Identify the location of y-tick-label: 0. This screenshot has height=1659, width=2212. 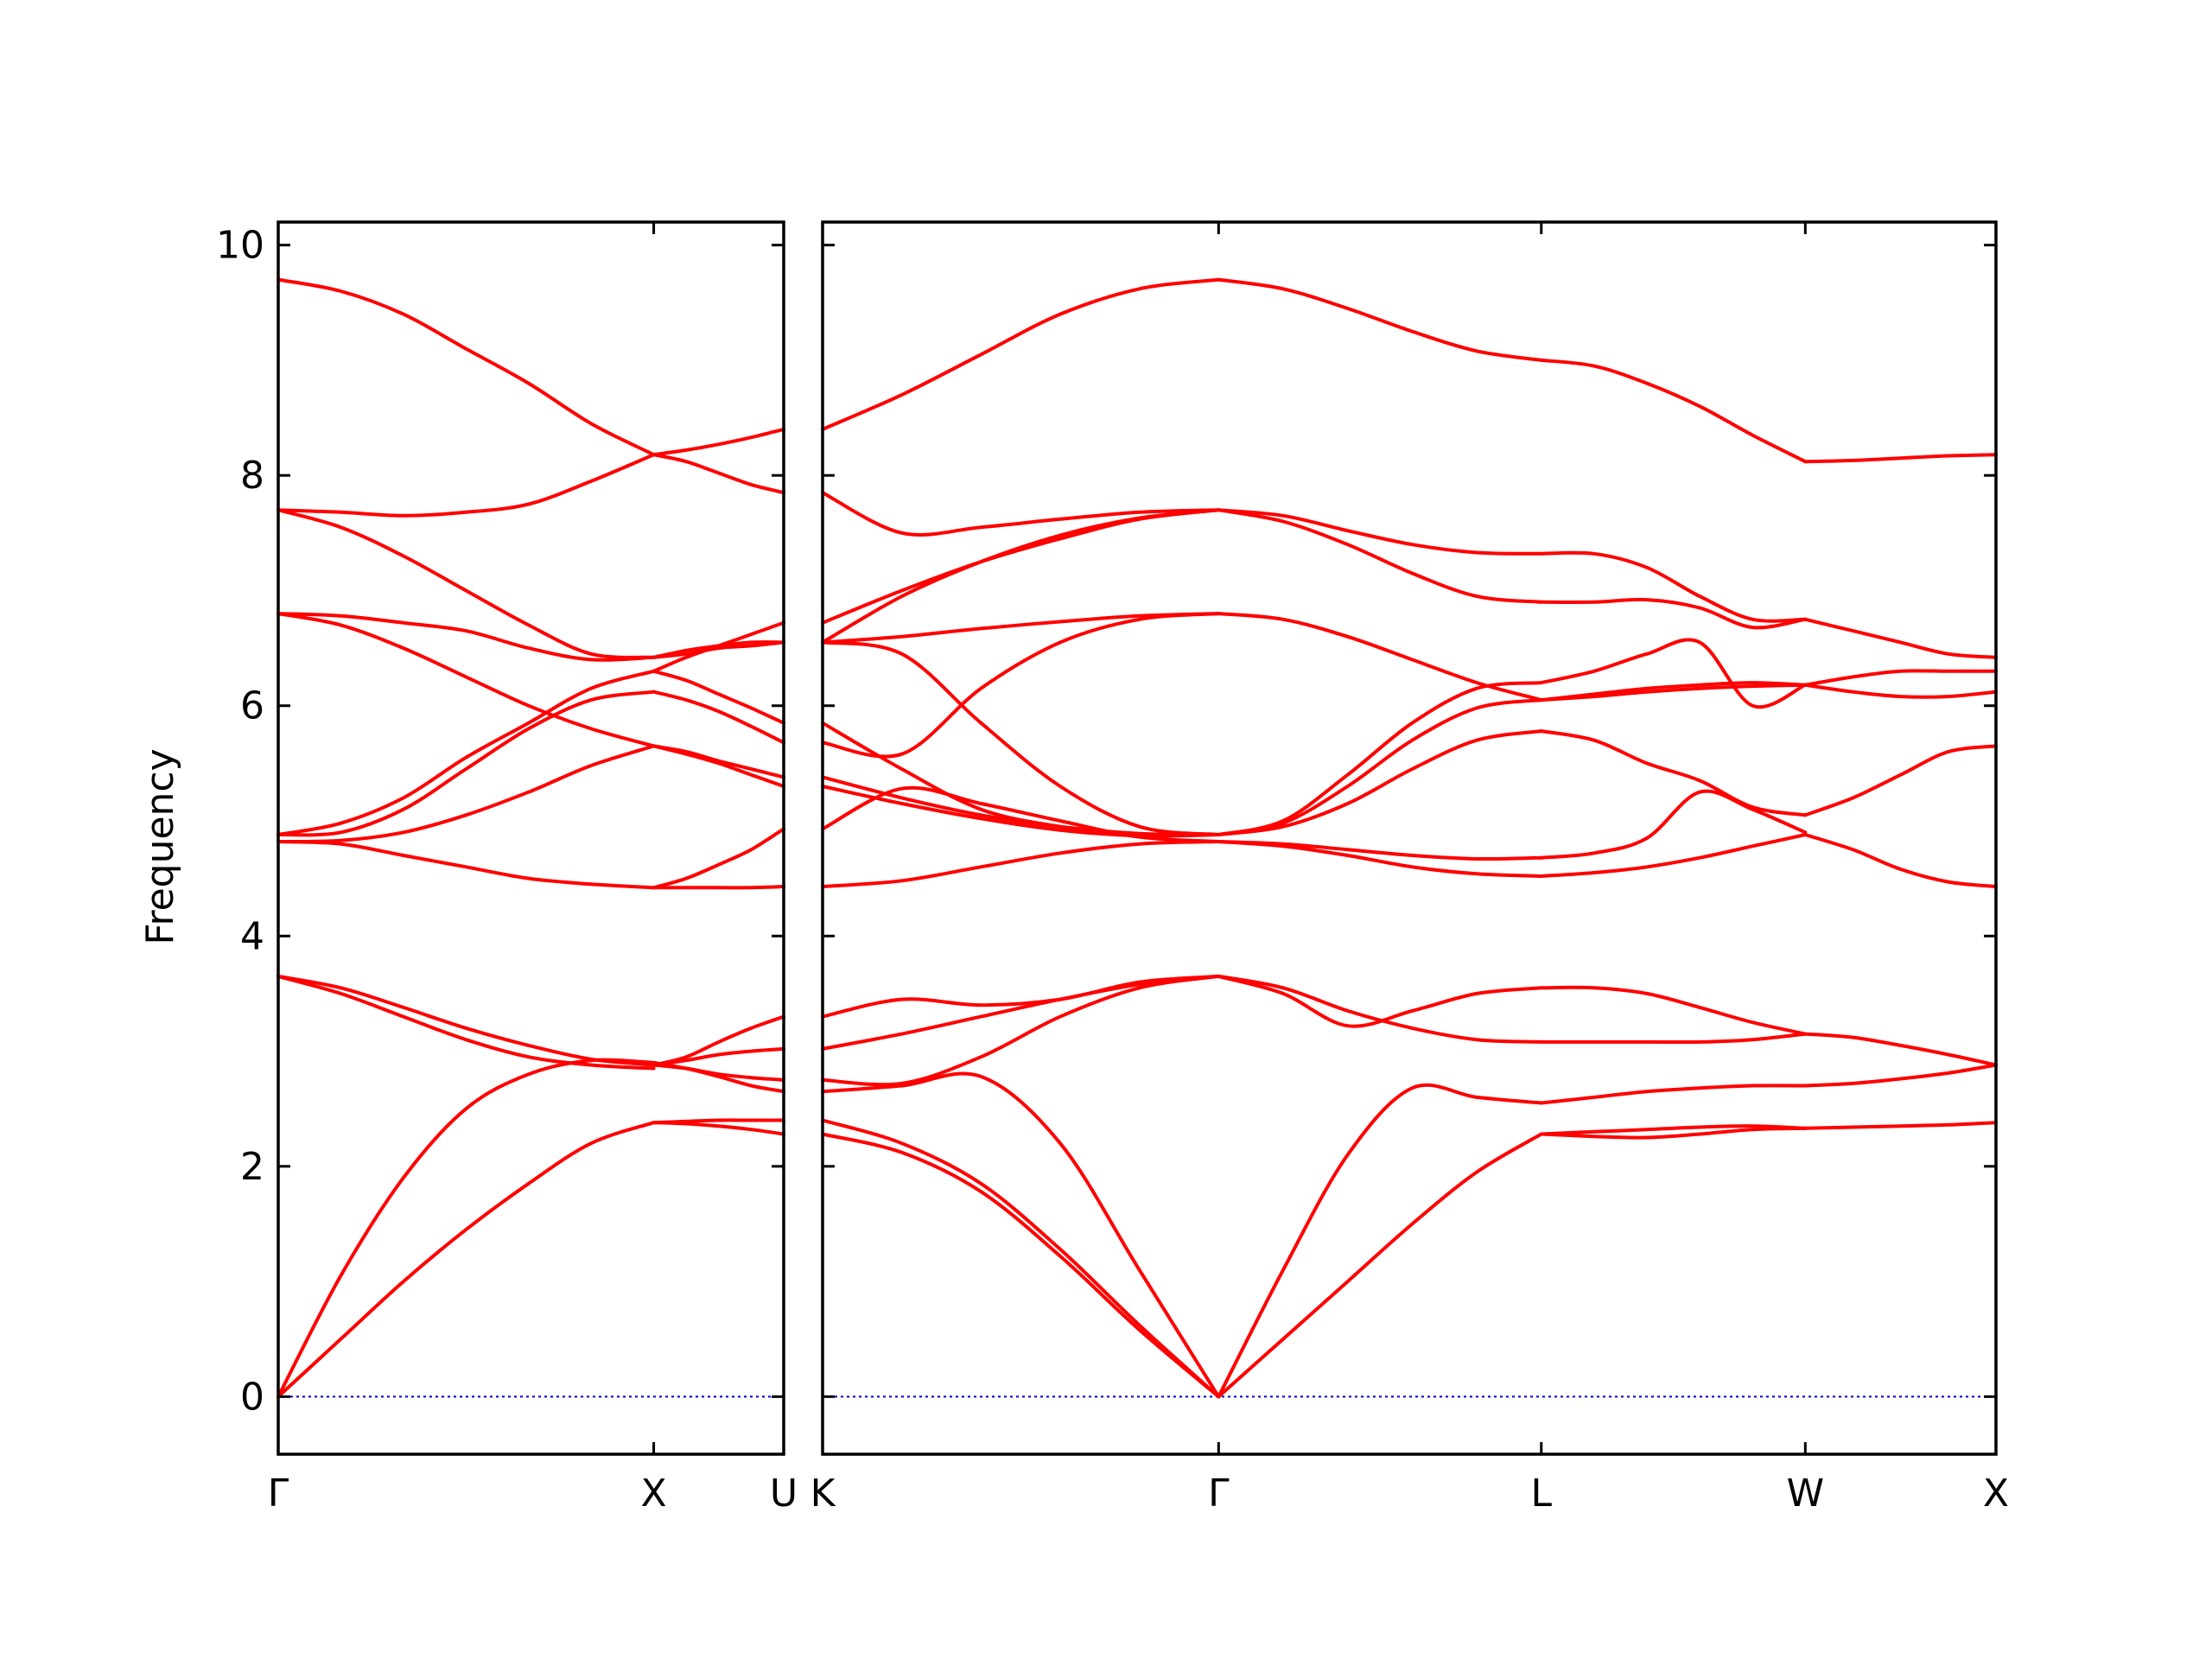
(252, 1397).